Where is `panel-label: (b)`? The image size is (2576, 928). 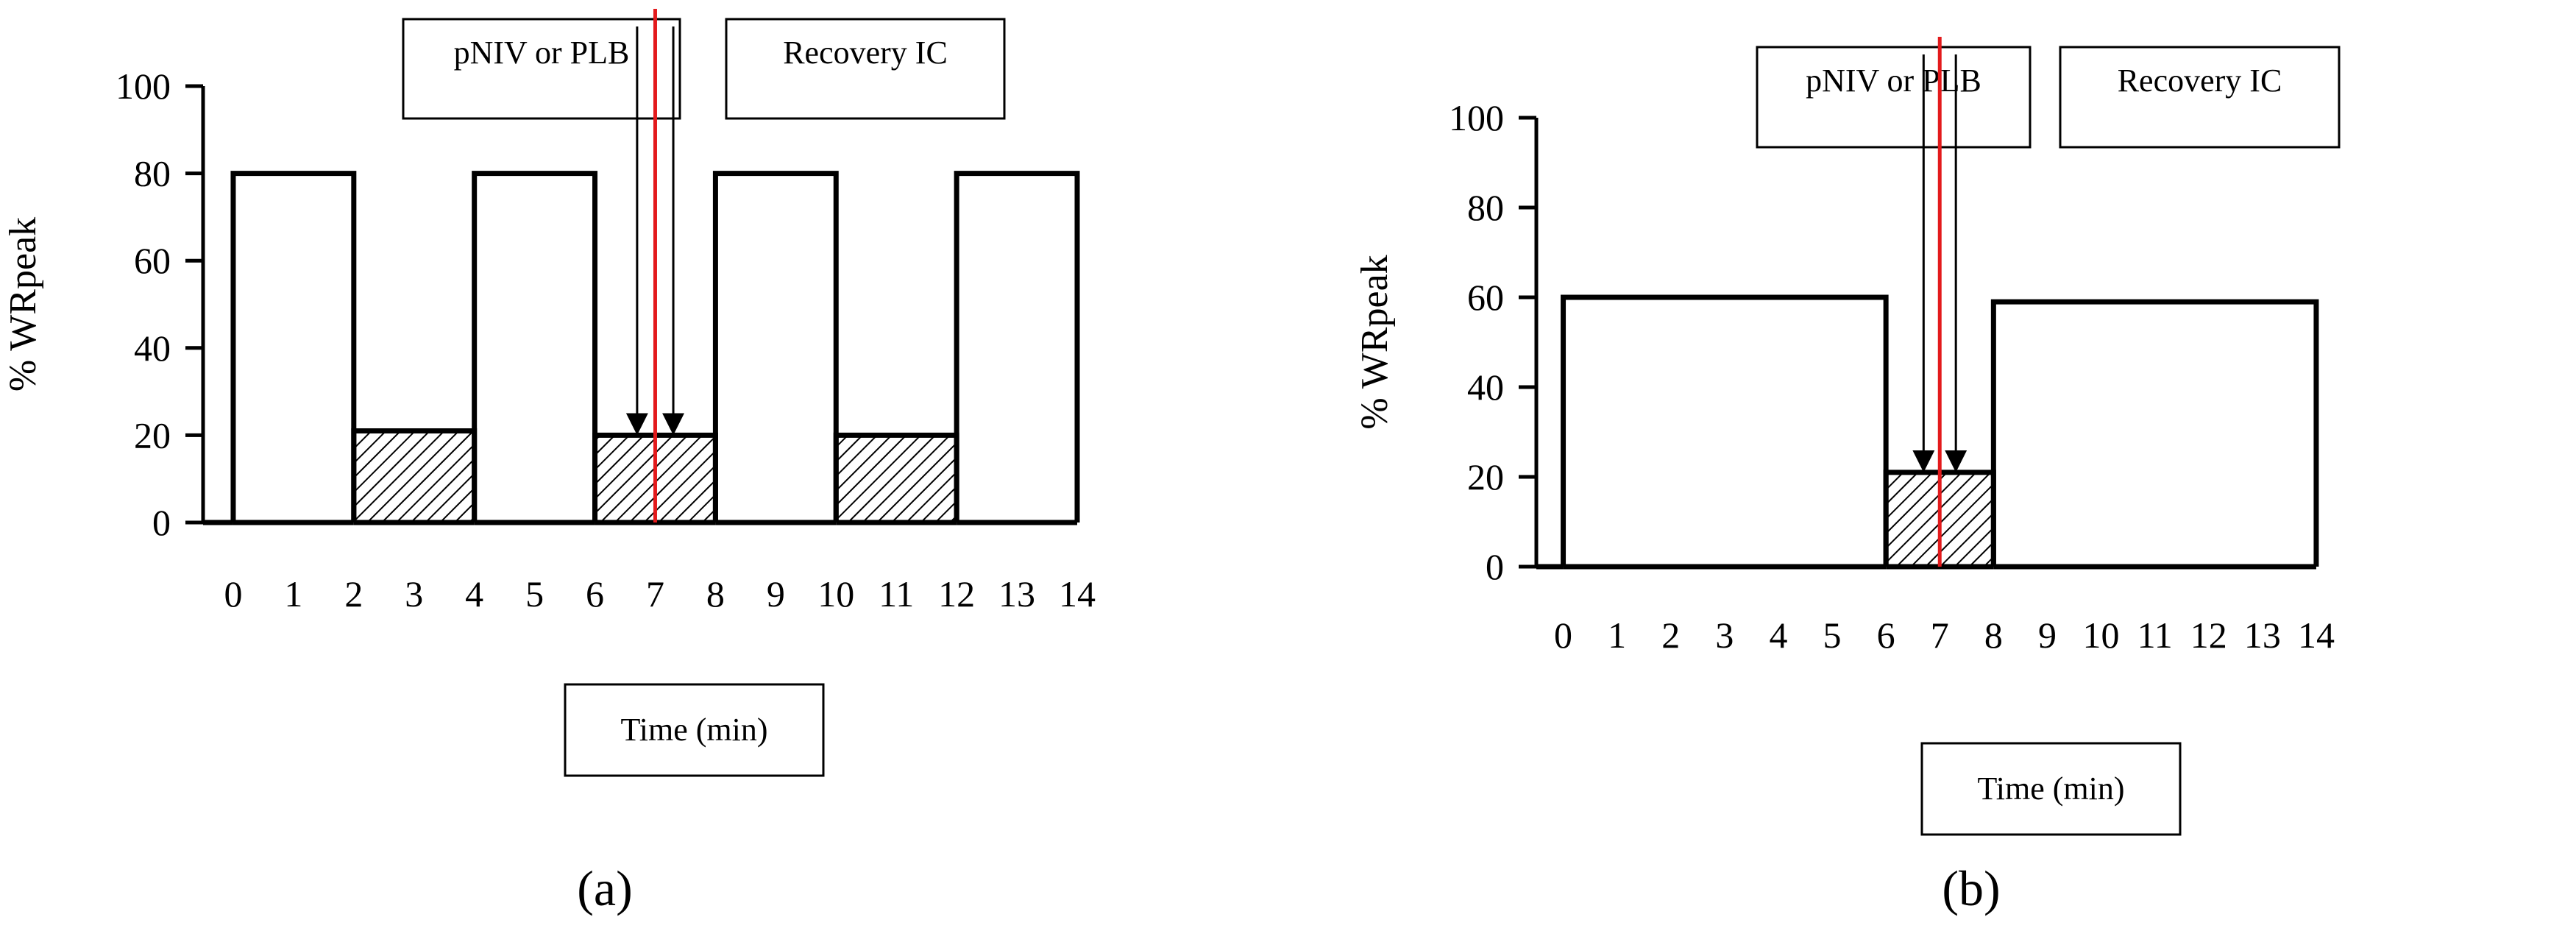
panel-label: (b) is located at coordinates (1971, 888).